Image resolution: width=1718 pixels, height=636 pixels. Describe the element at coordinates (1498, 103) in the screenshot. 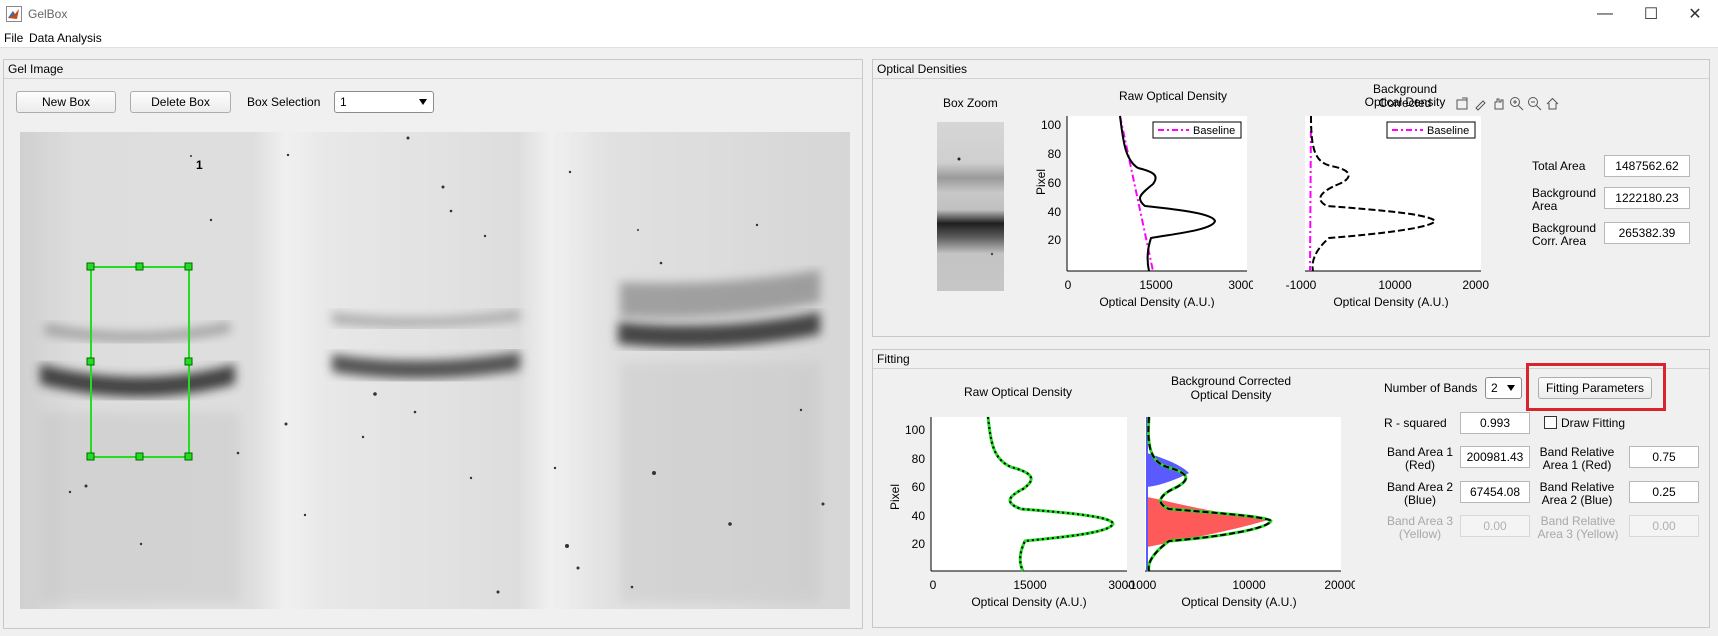

I see `pan-icon` at that location.